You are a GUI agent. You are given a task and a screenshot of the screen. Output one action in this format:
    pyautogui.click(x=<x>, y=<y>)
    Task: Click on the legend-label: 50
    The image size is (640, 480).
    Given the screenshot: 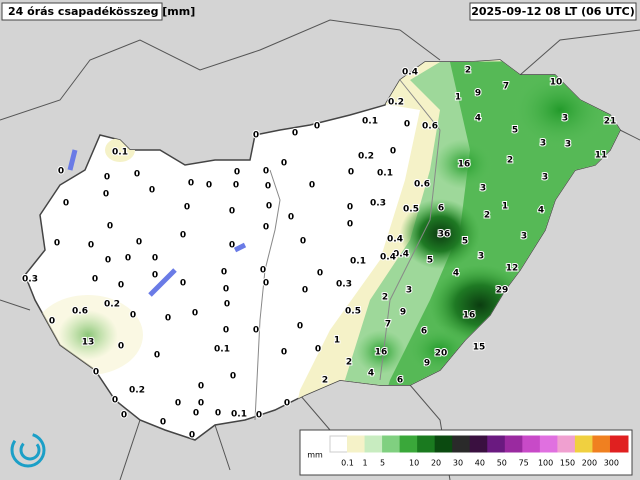 What is the action you would take?
    pyautogui.click(x=502, y=463)
    